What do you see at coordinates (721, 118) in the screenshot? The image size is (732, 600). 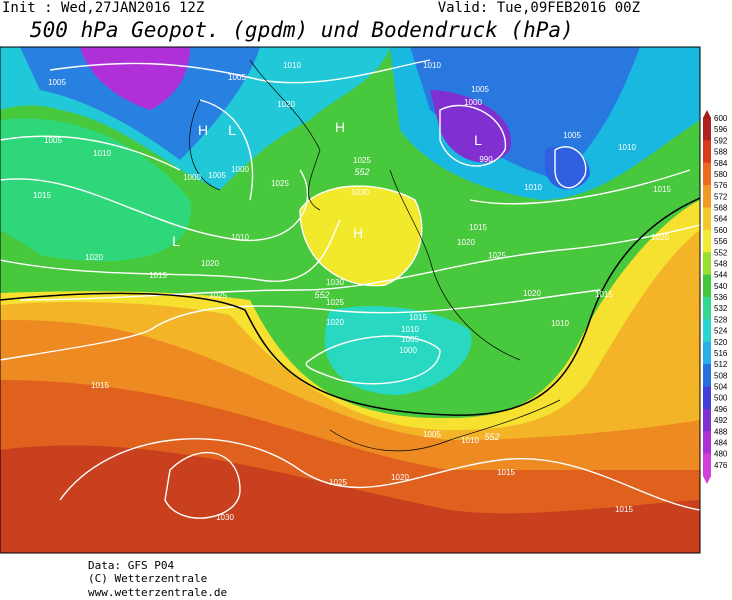 I see `colorbar-label: 600` at bounding box center [721, 118].